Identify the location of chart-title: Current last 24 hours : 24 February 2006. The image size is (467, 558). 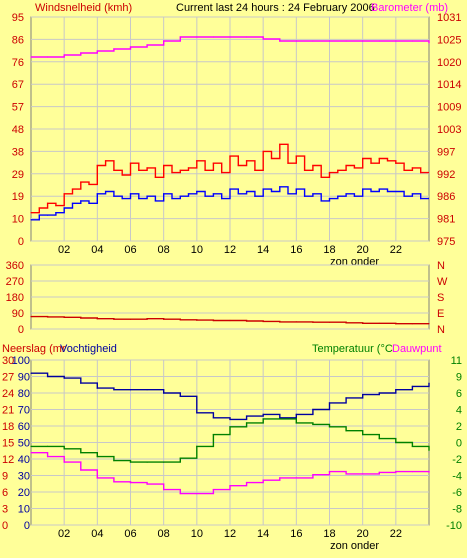
(275, 8).